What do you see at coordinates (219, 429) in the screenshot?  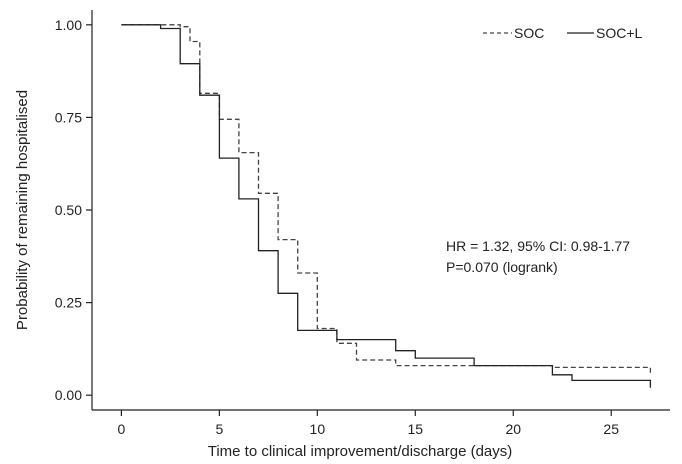 I see `x-tick-label: 5` at bounding box center [219, 429].